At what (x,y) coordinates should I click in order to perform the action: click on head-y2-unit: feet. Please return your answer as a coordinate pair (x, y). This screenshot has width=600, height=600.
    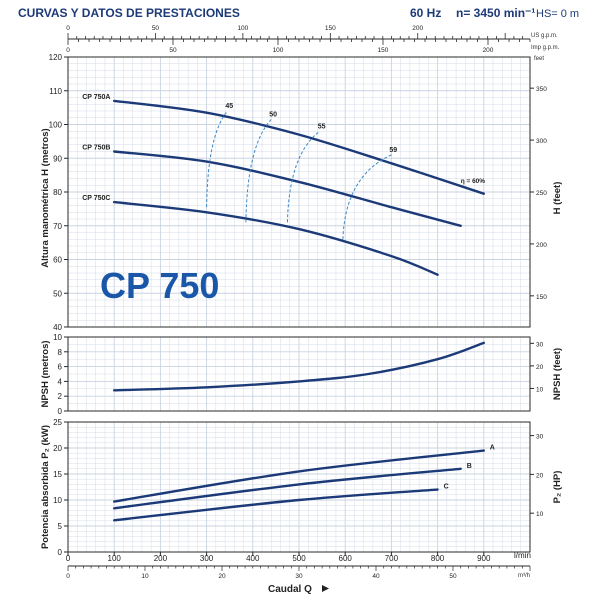
    Looking at the image, I should click on (539, 59).